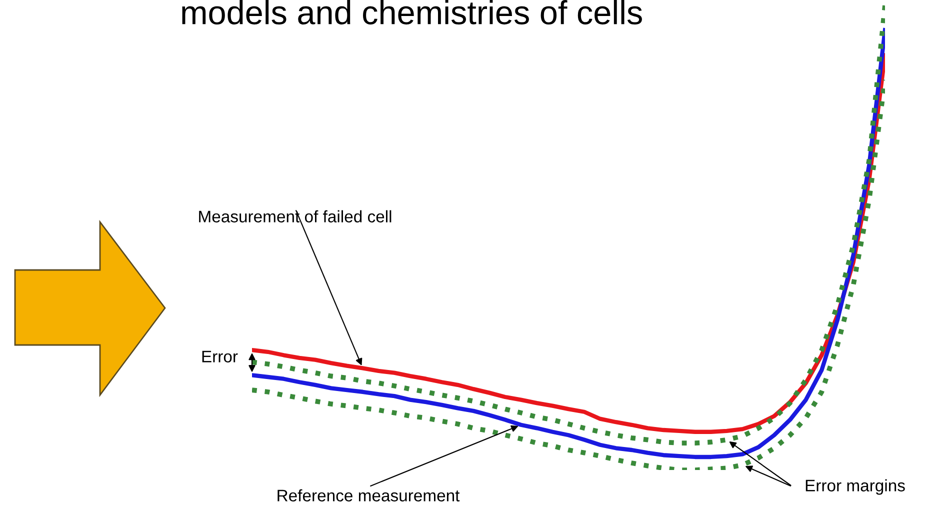  What do you see at coordinates (855, 487) in the screenshot?
I see `text: Error margins` at bounding box center [855, 487].